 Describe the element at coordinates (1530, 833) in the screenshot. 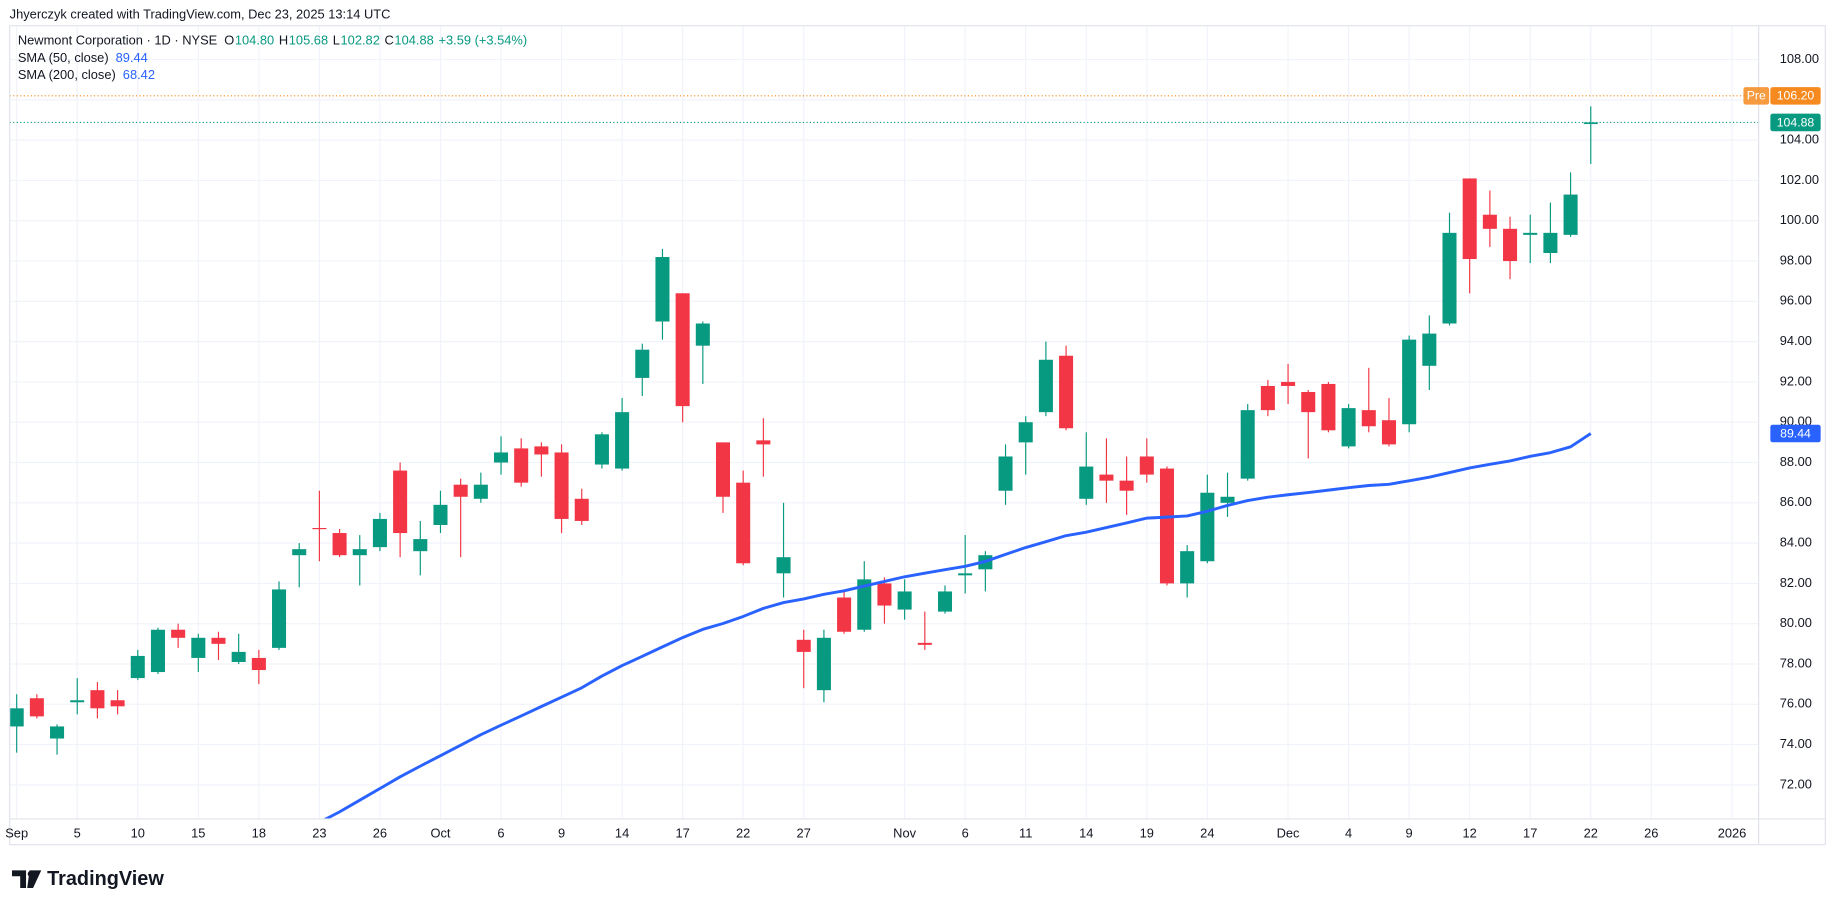

I see `x-tick-label: 17` at that location.